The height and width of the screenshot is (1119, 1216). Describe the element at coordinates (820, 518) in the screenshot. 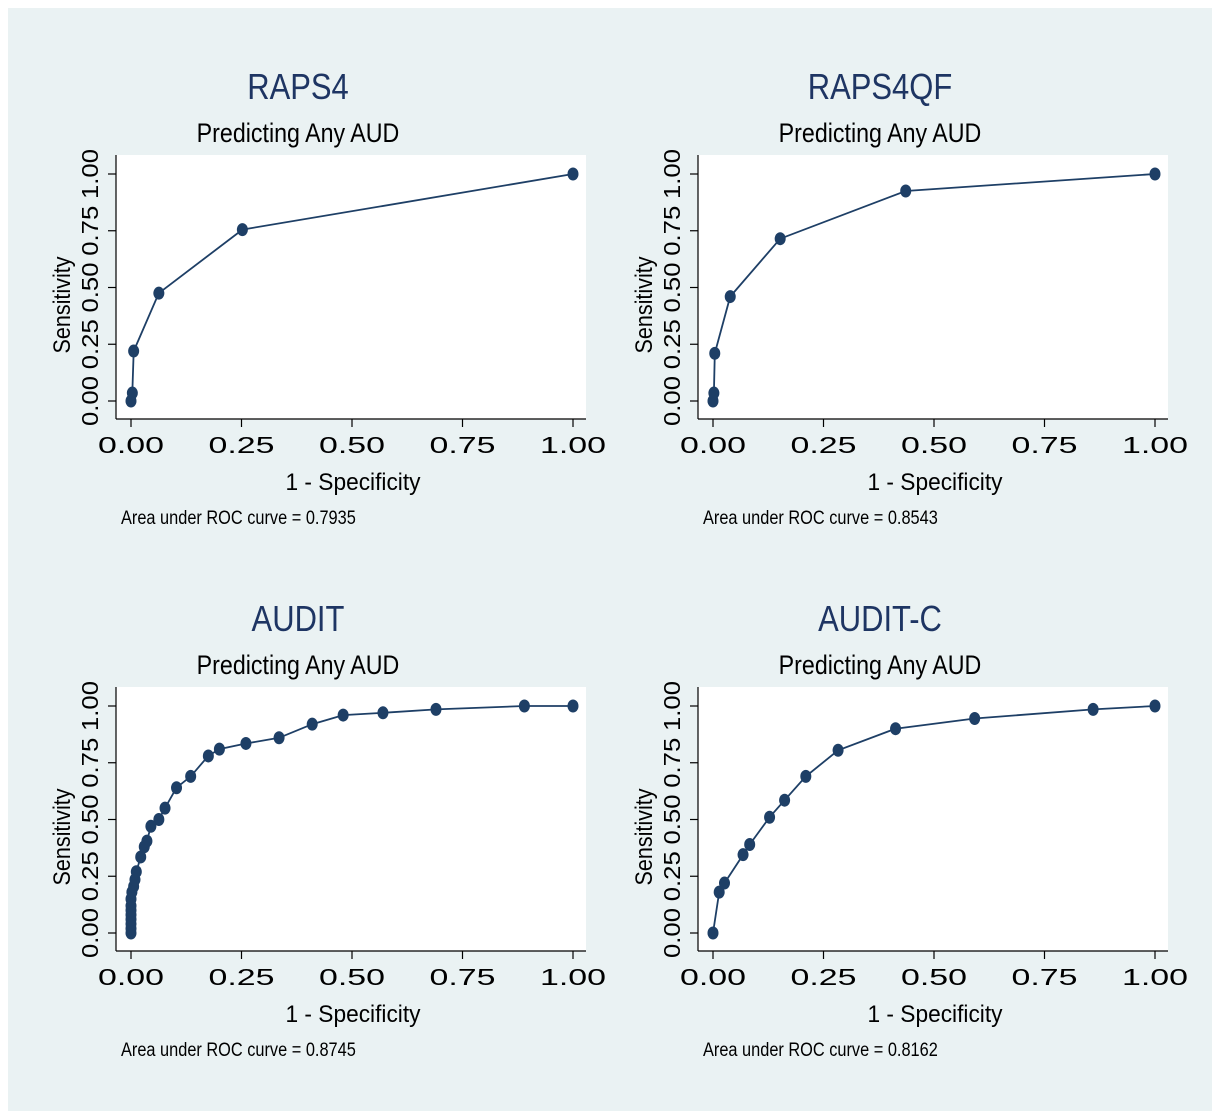

I see `auc-note: Area under ROC curve = 0.8543` at that location.